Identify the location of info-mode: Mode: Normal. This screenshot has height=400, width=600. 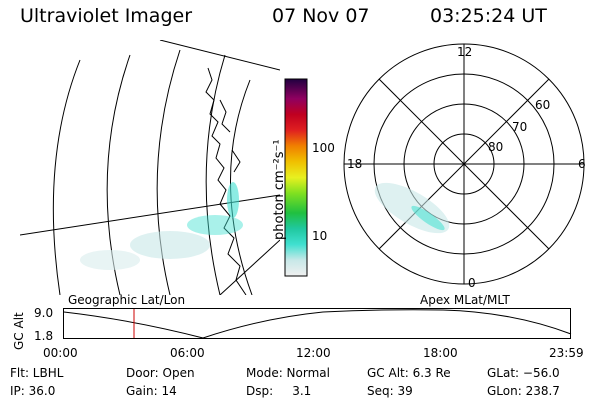
(288, 373).